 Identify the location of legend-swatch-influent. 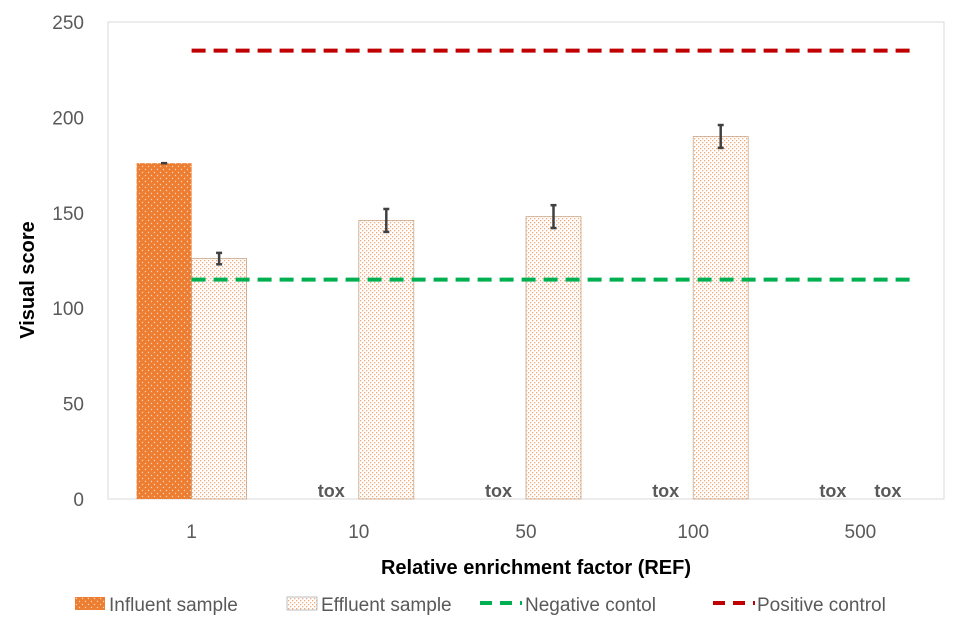
(90, 603).